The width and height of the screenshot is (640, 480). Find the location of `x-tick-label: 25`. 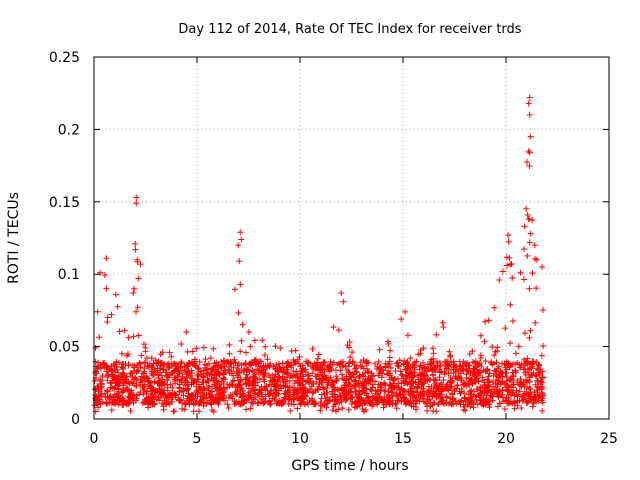

x-tick-label: 25 is located at coordinates (609, 439).